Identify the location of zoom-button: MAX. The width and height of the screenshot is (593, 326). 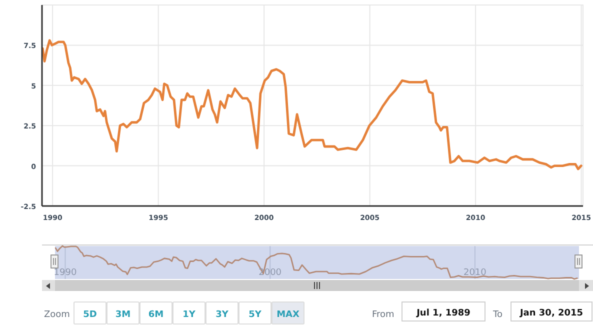
(288, 313).